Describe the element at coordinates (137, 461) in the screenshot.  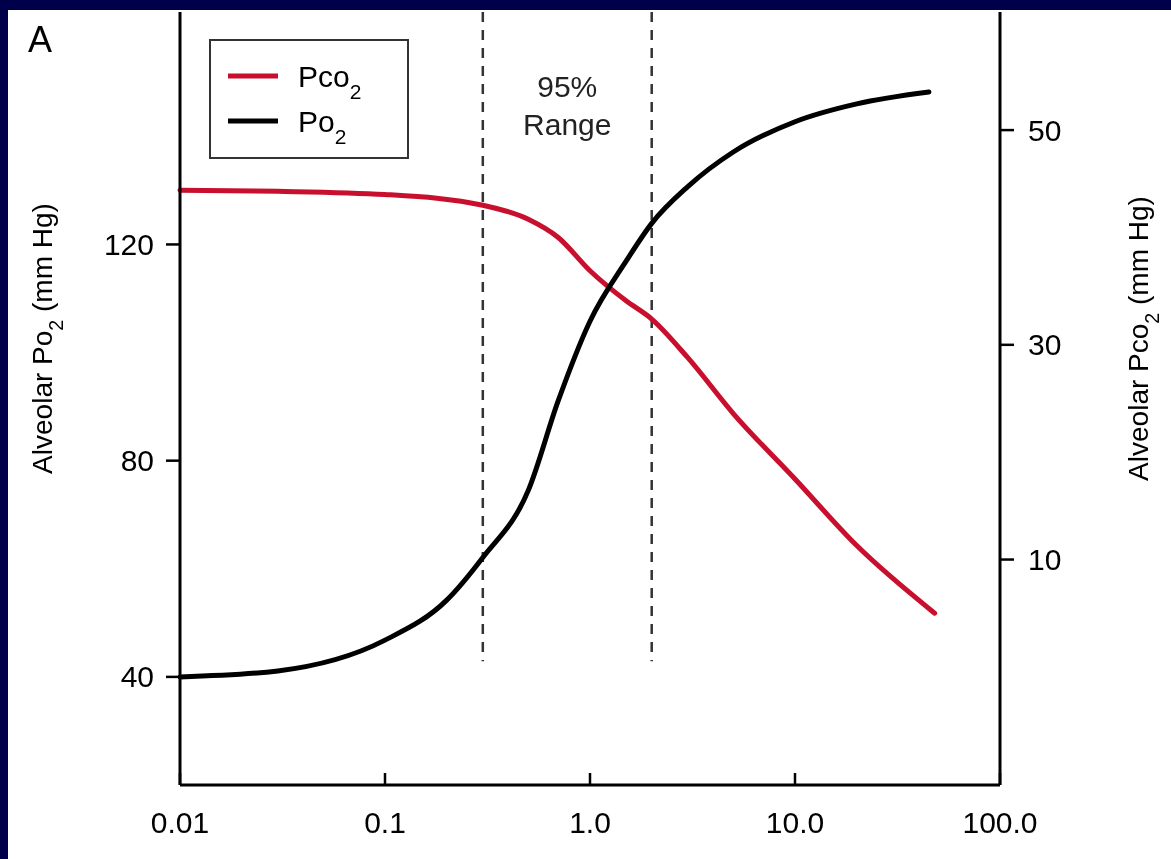
I see `y-tick-label: 80` at that location.